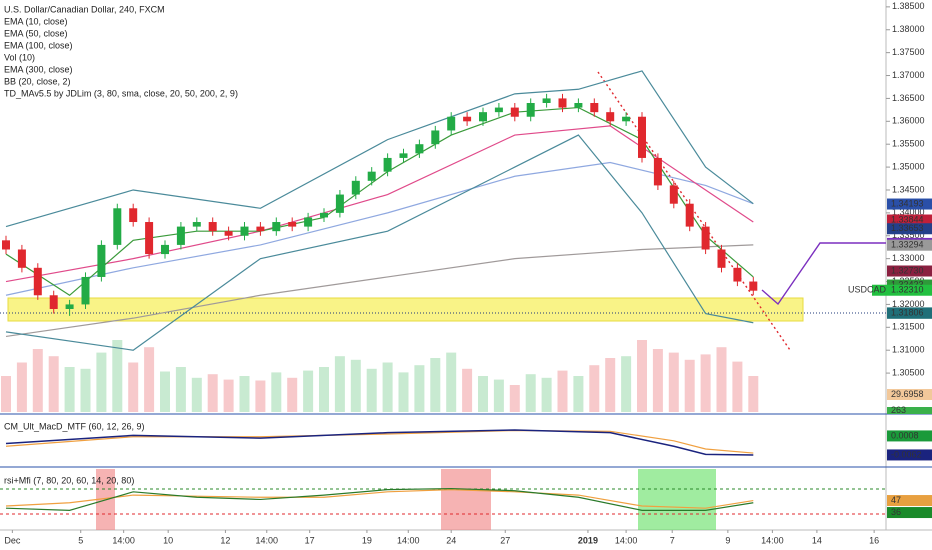 The image size is (932, 550). What do you see at coordinates (36, 33) in the screenshot?
I see `indicator-label: EMA (50, close)` at bounding box center [36, 33].